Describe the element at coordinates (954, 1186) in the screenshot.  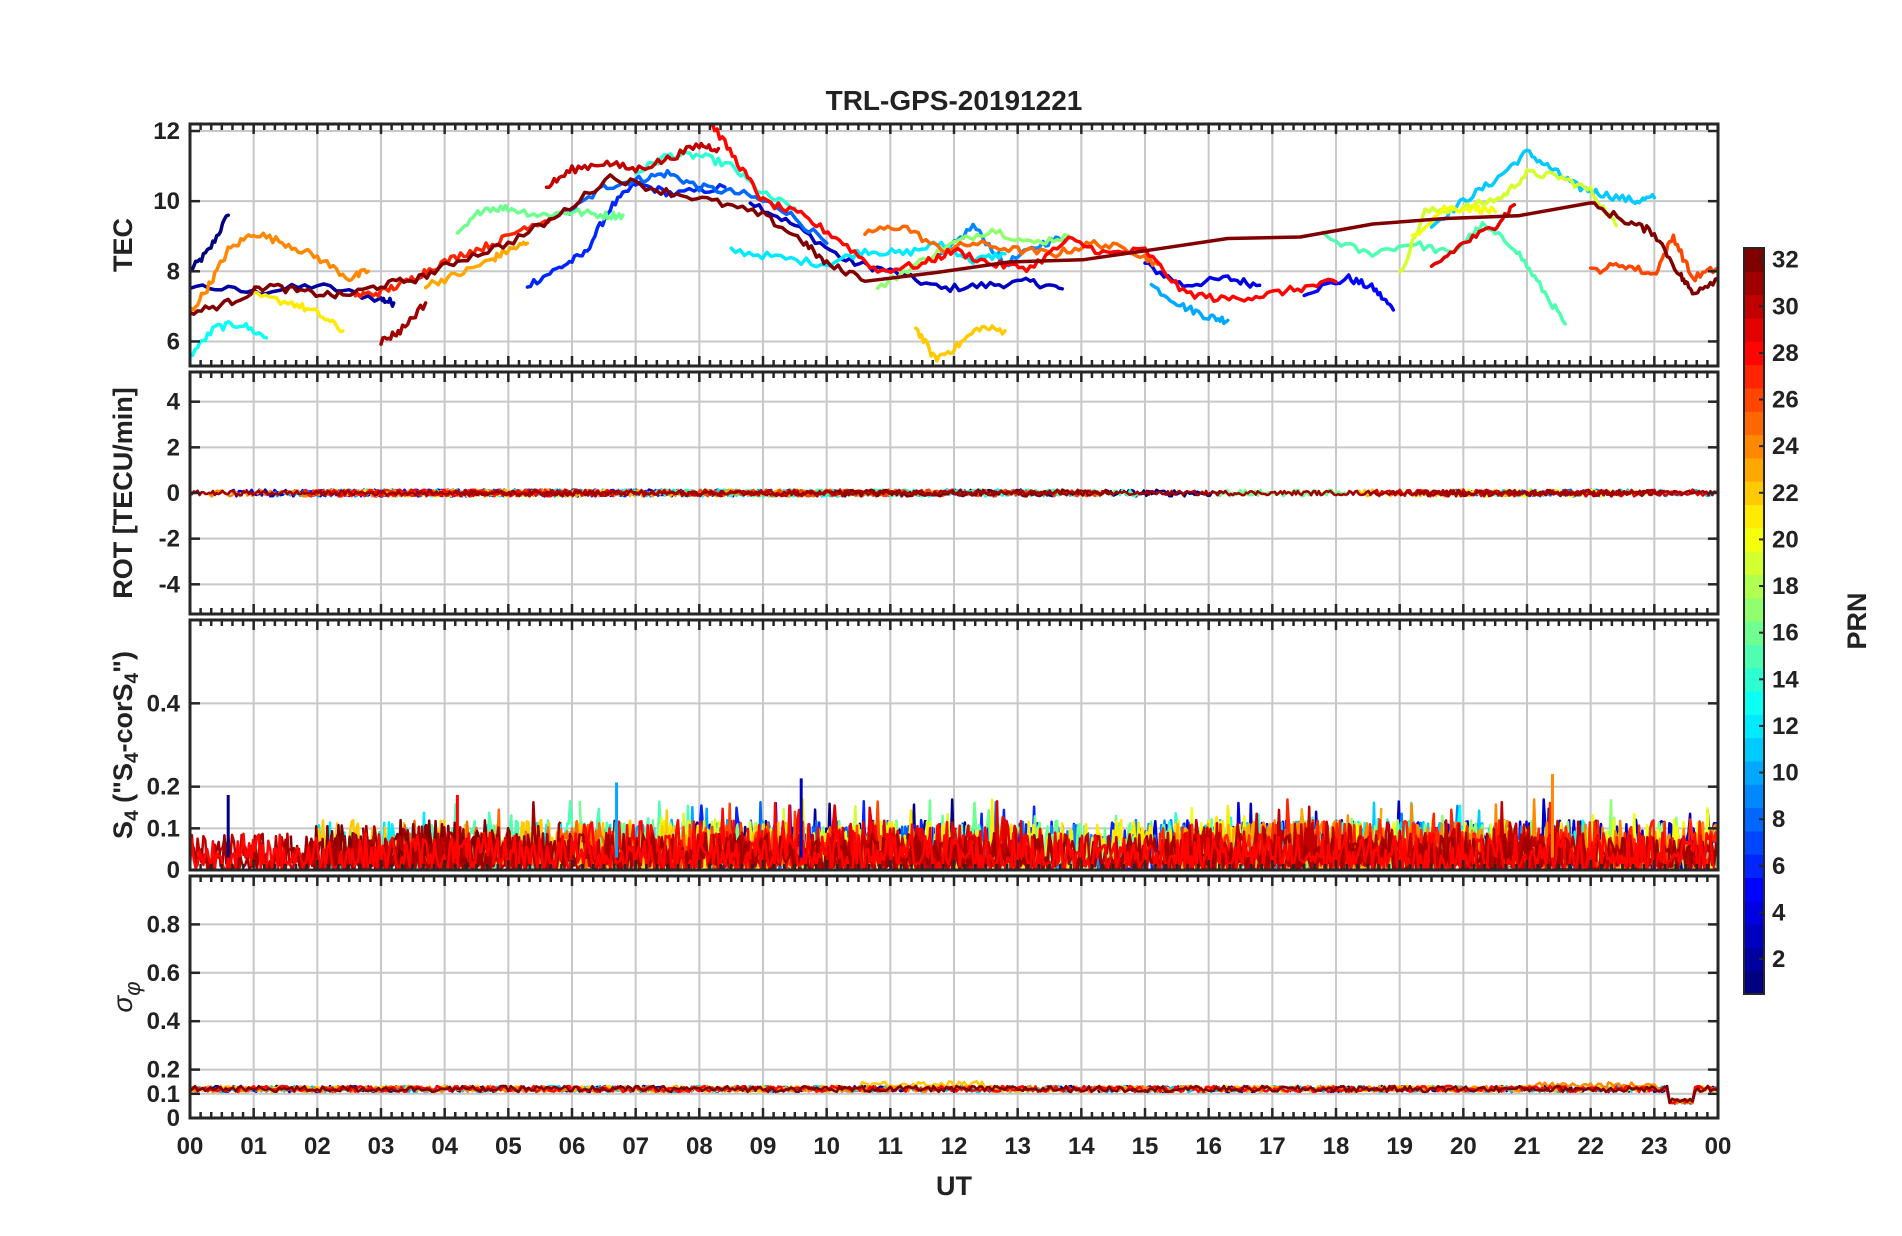
I see `x-axis-title: UT` at that location.